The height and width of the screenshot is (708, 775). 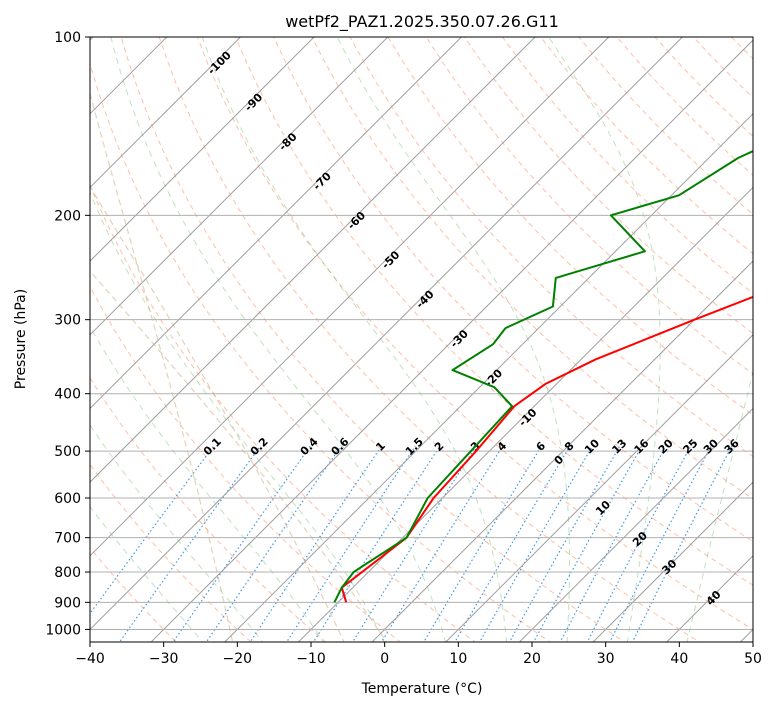 I want to click on x-tick-label: 20, so click(x=532, y=659).